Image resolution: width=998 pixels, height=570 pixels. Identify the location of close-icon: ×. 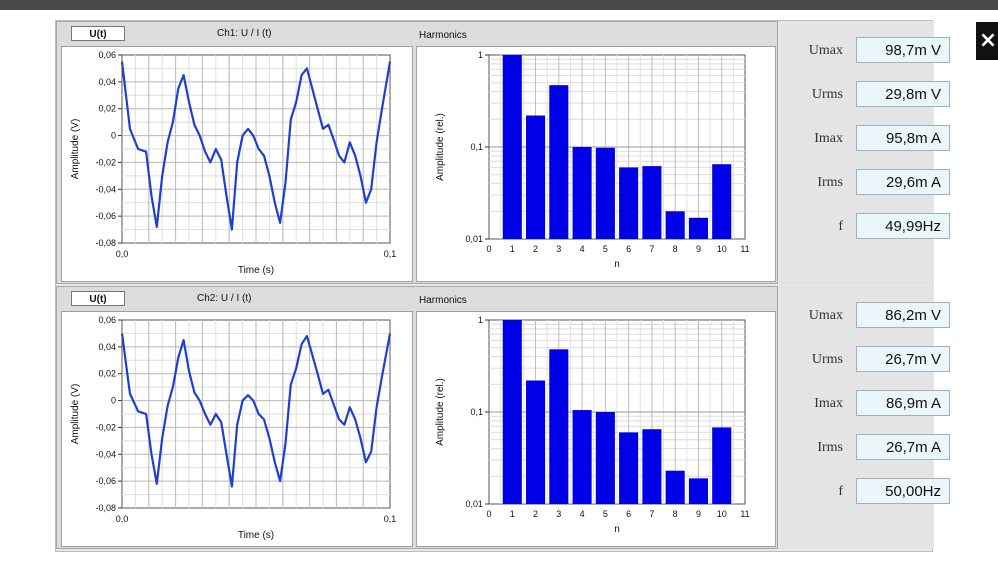
(987, 41).